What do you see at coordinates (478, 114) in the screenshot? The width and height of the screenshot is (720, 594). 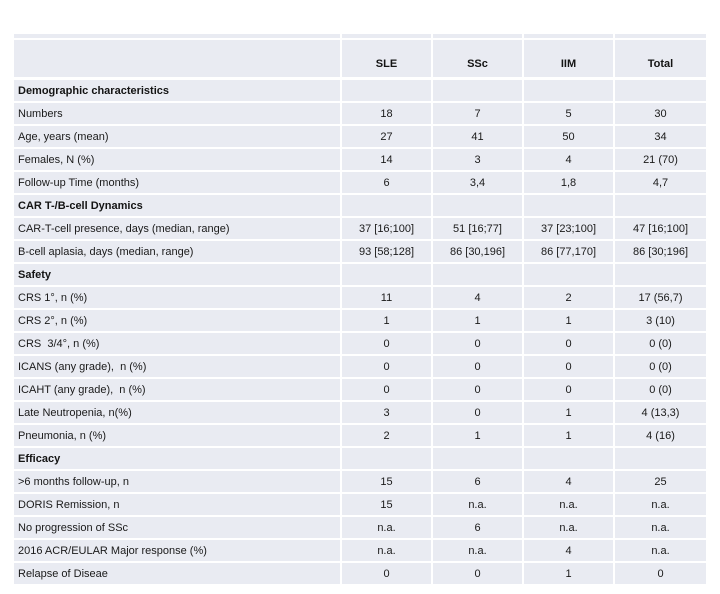 I see `cell-ssc: 7` at bounding box center [478, 114].